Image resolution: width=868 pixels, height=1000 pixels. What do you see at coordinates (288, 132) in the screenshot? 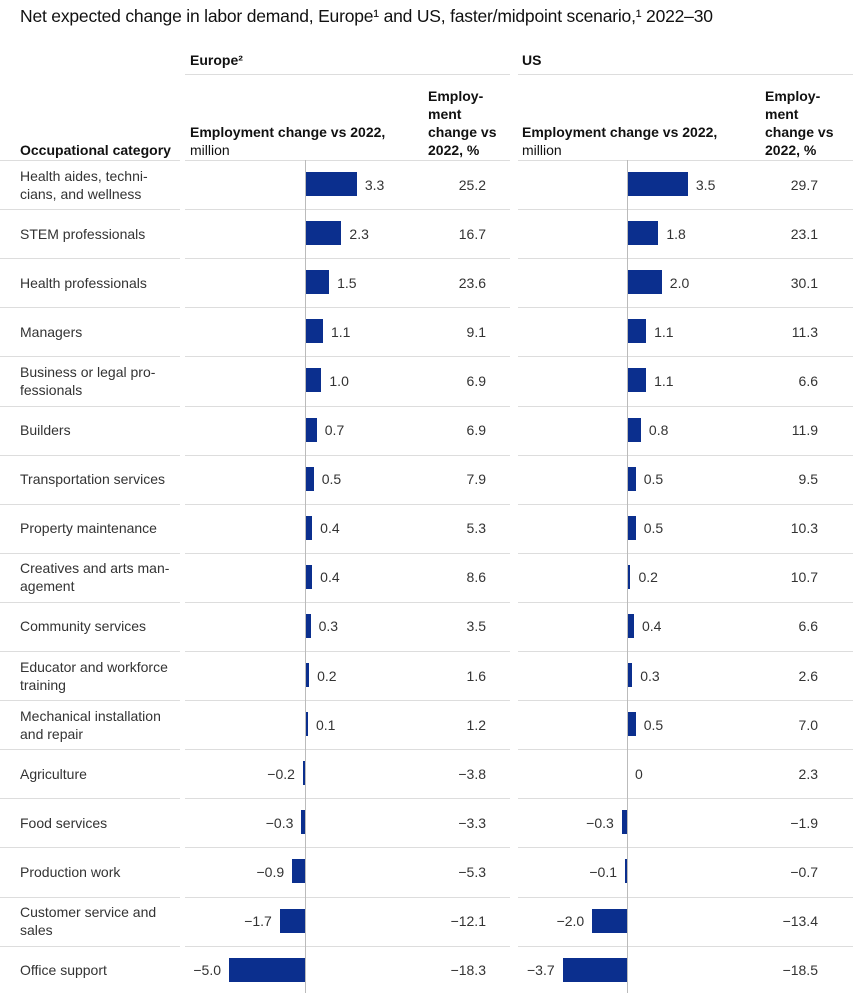
I see `europe-bar-header-title: Employment change vs 2022,` at bounding box center [288, 132].